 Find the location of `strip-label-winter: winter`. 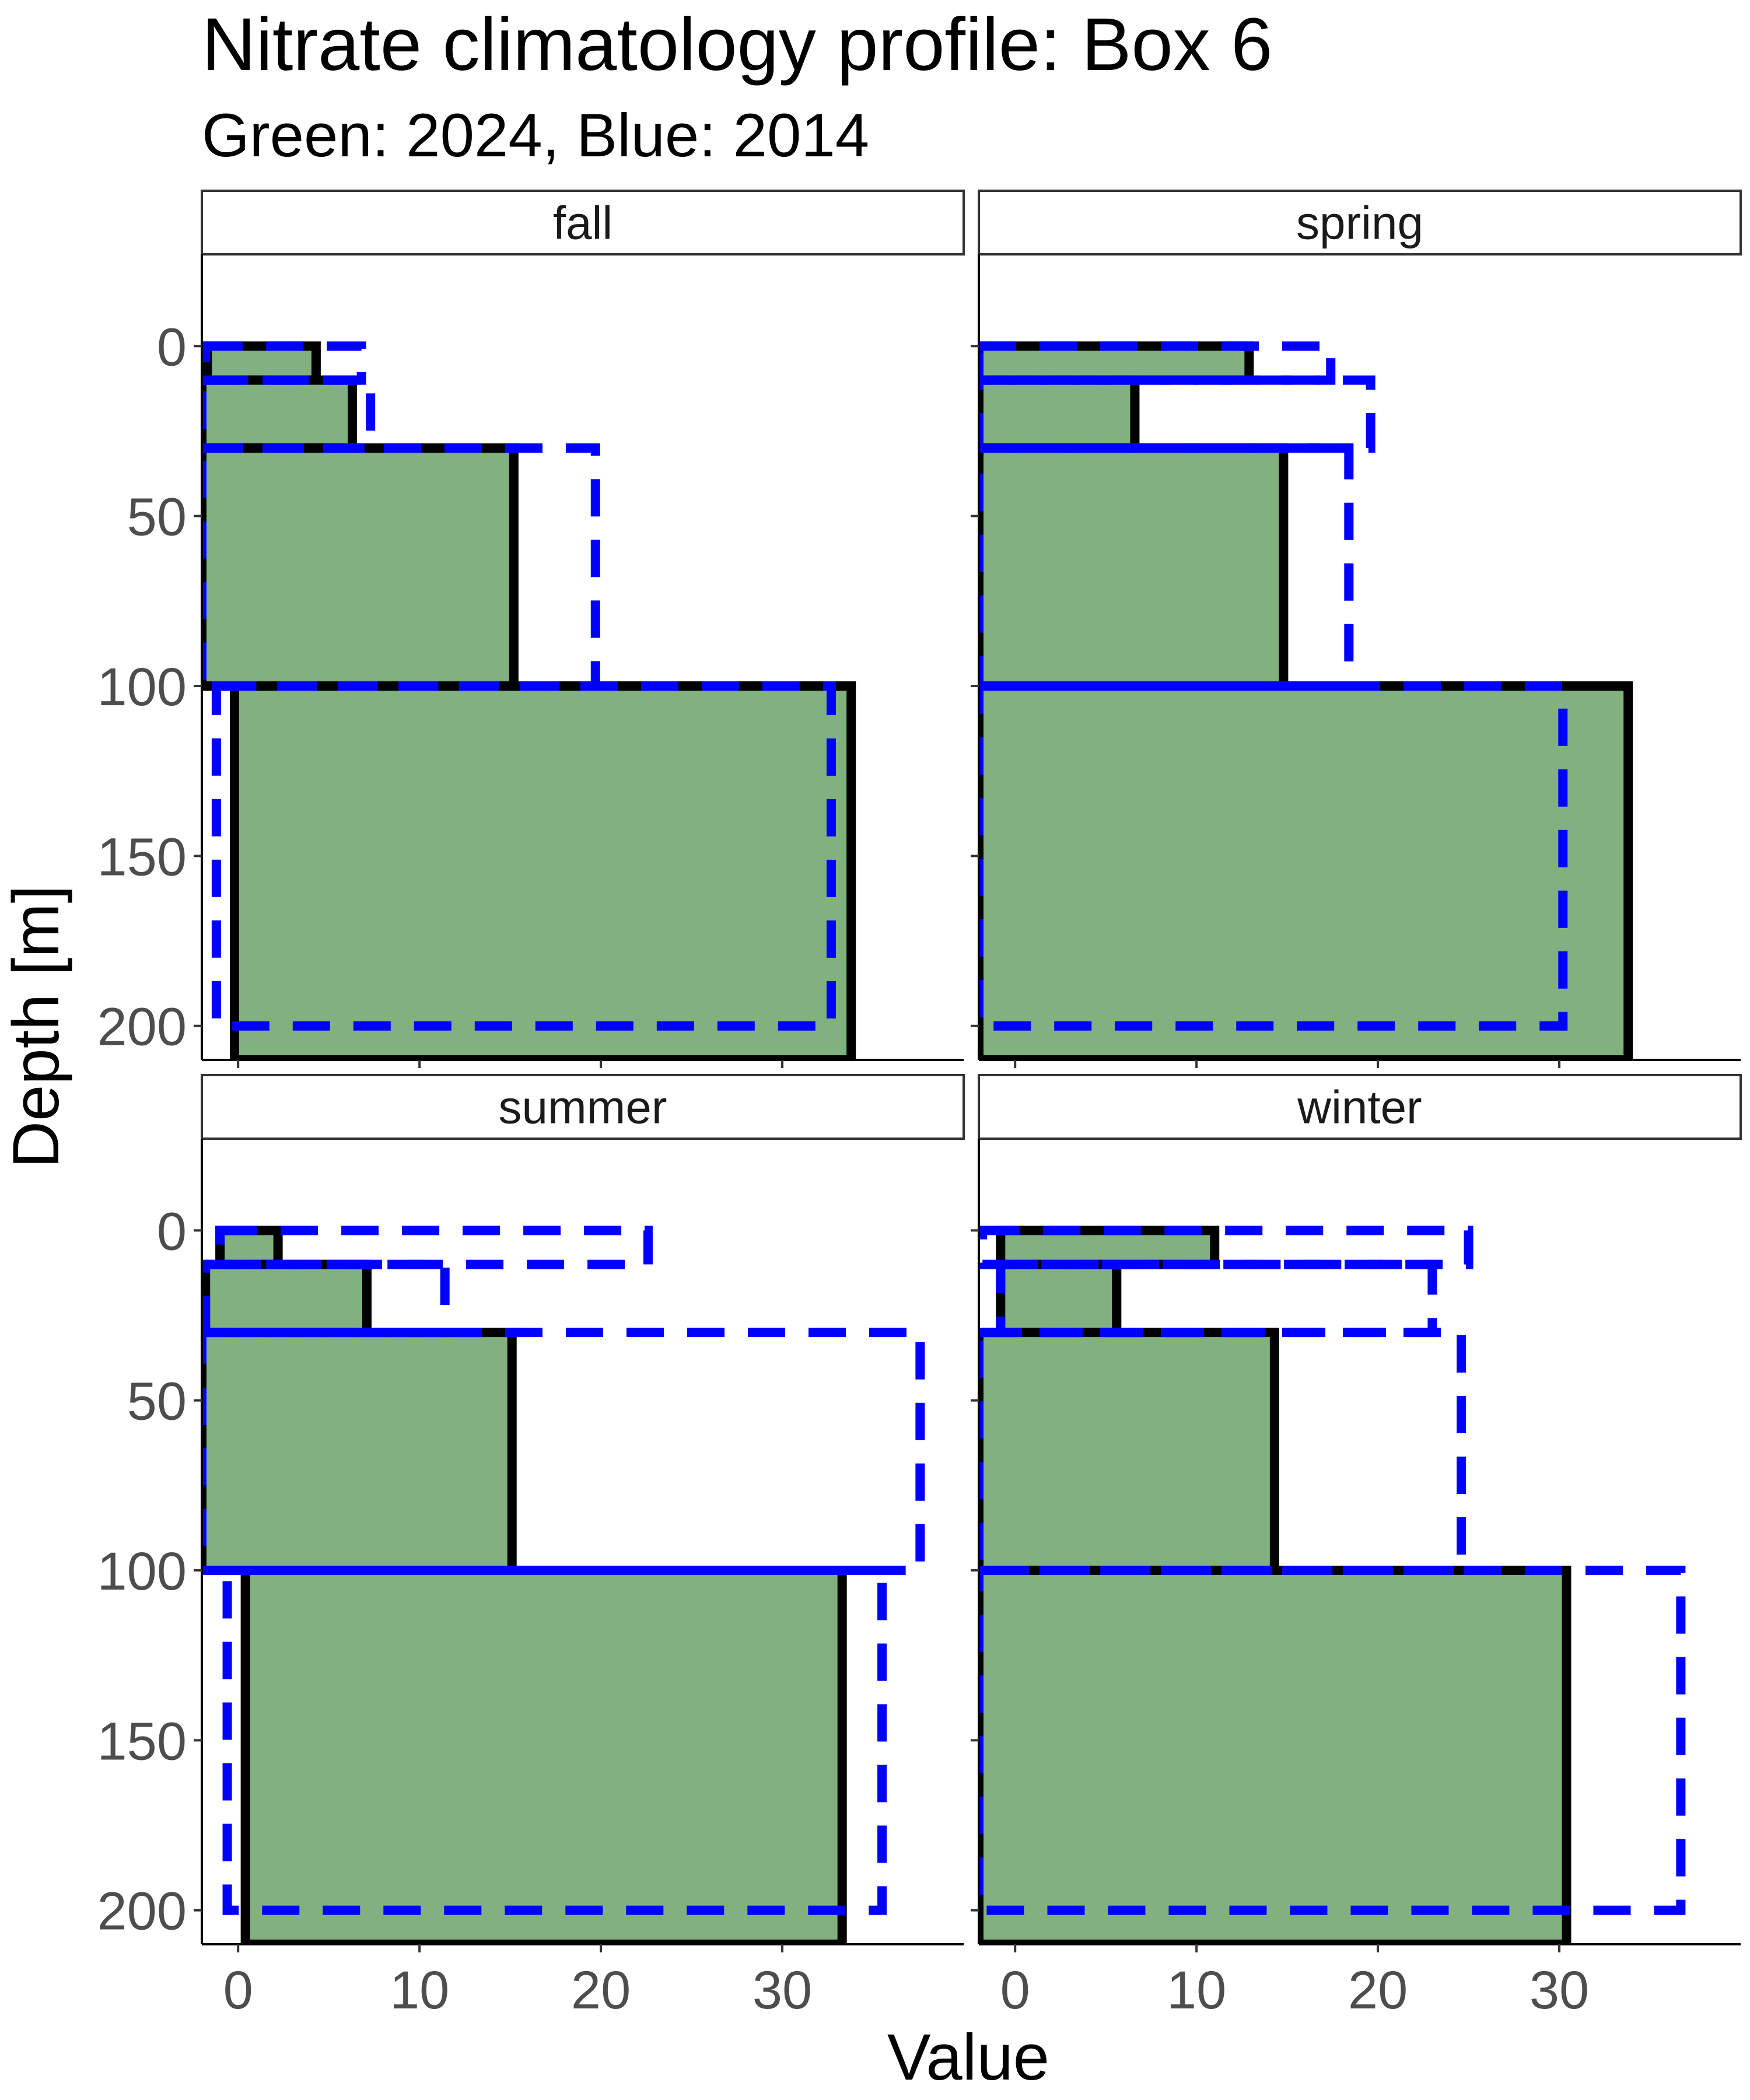

strip-label-winter: winter is located at coordinates (1359, 1107).